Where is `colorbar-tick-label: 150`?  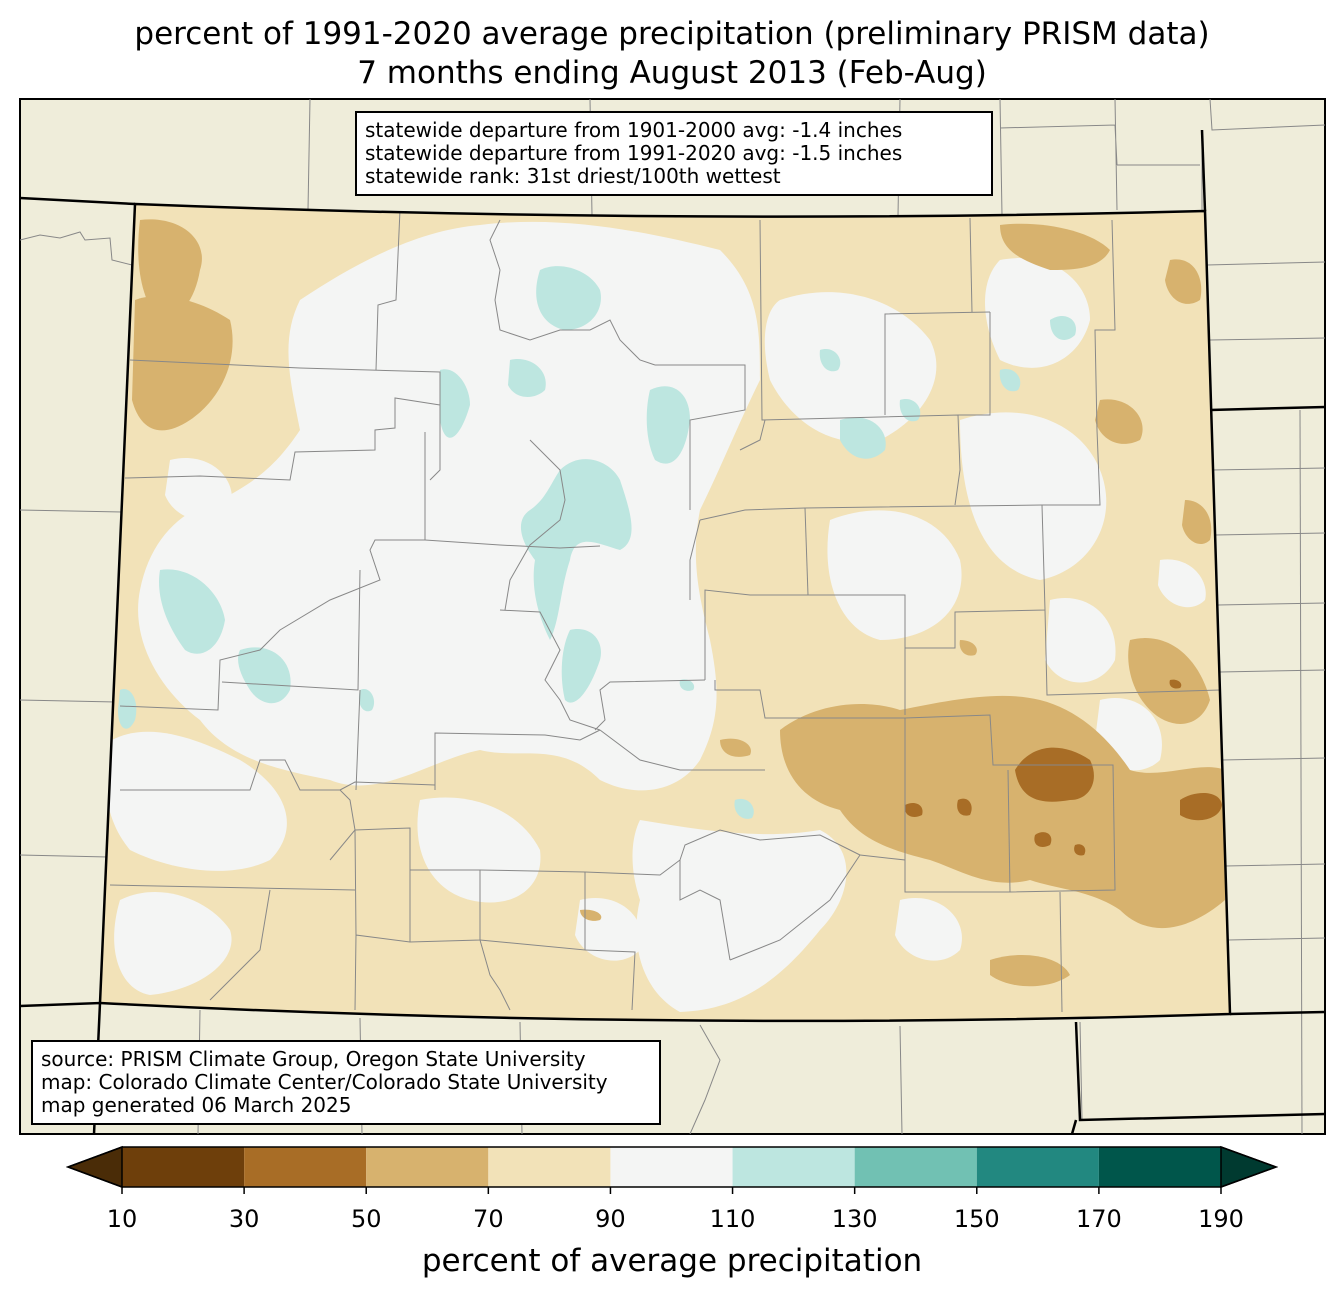 colorbar-tick-label: 150 is located at coordinates (976, 1219).